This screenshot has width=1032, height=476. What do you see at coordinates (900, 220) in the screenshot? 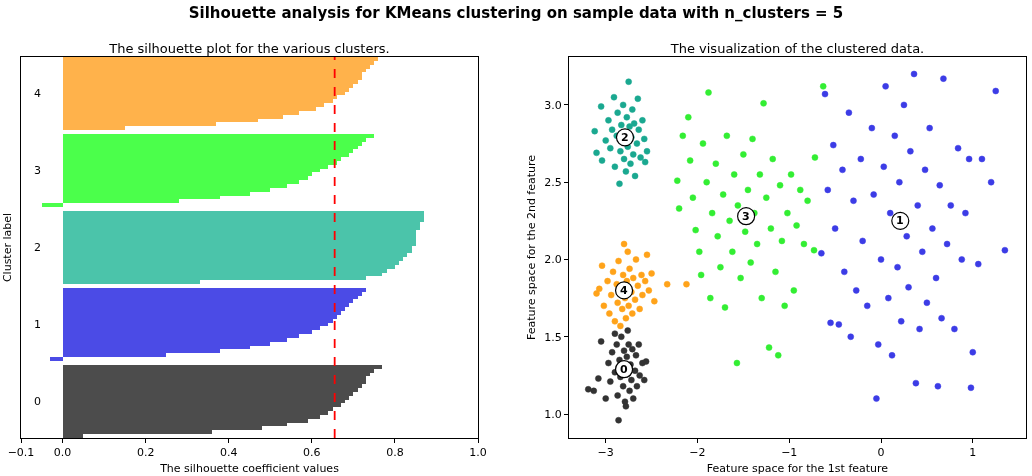
I see `annotation: 1` at bounding box center [900, 220].